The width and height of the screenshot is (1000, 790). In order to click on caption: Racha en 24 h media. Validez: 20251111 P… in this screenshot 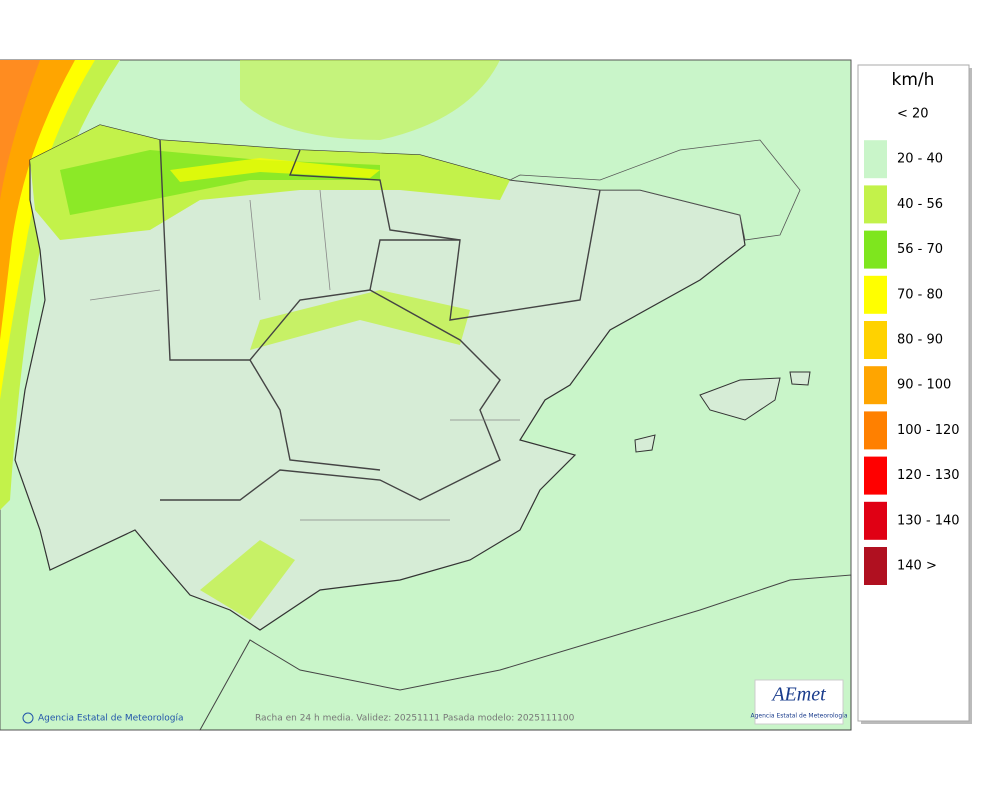, I will do `click(415, 719)`.